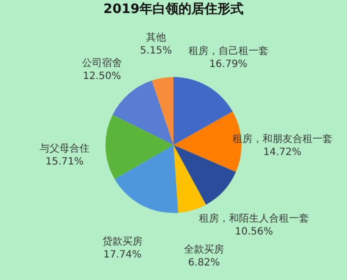 This screenshot has width=347, height=280. I want to click on slice-label: 贷款买房, so click(122, 241).